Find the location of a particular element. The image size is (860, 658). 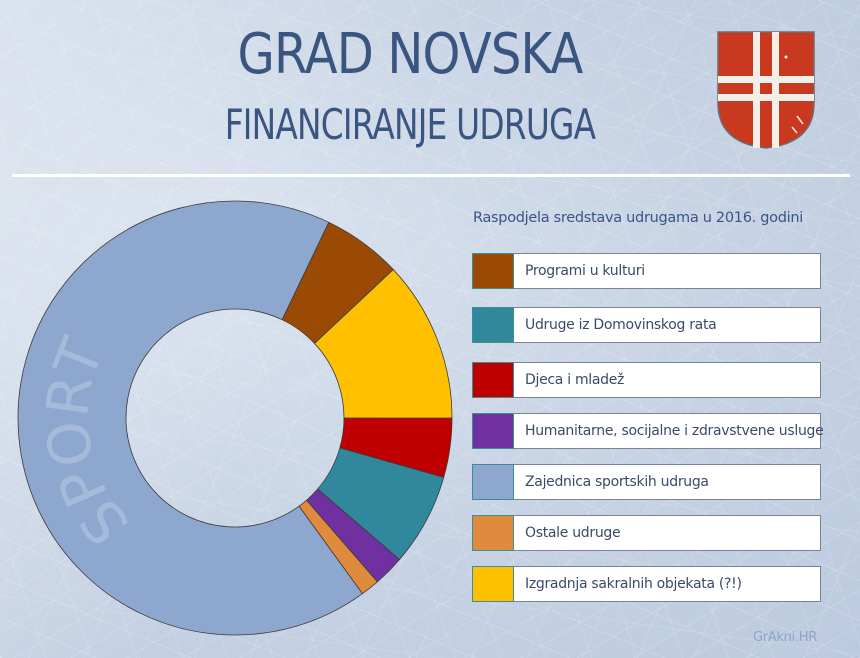

page-title: GRAD NOVSKA is located at coordinates (410, 54).